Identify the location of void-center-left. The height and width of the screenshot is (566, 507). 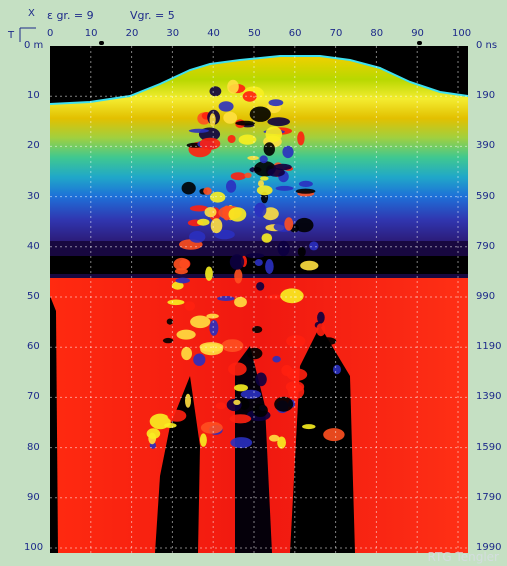
(253, 449).